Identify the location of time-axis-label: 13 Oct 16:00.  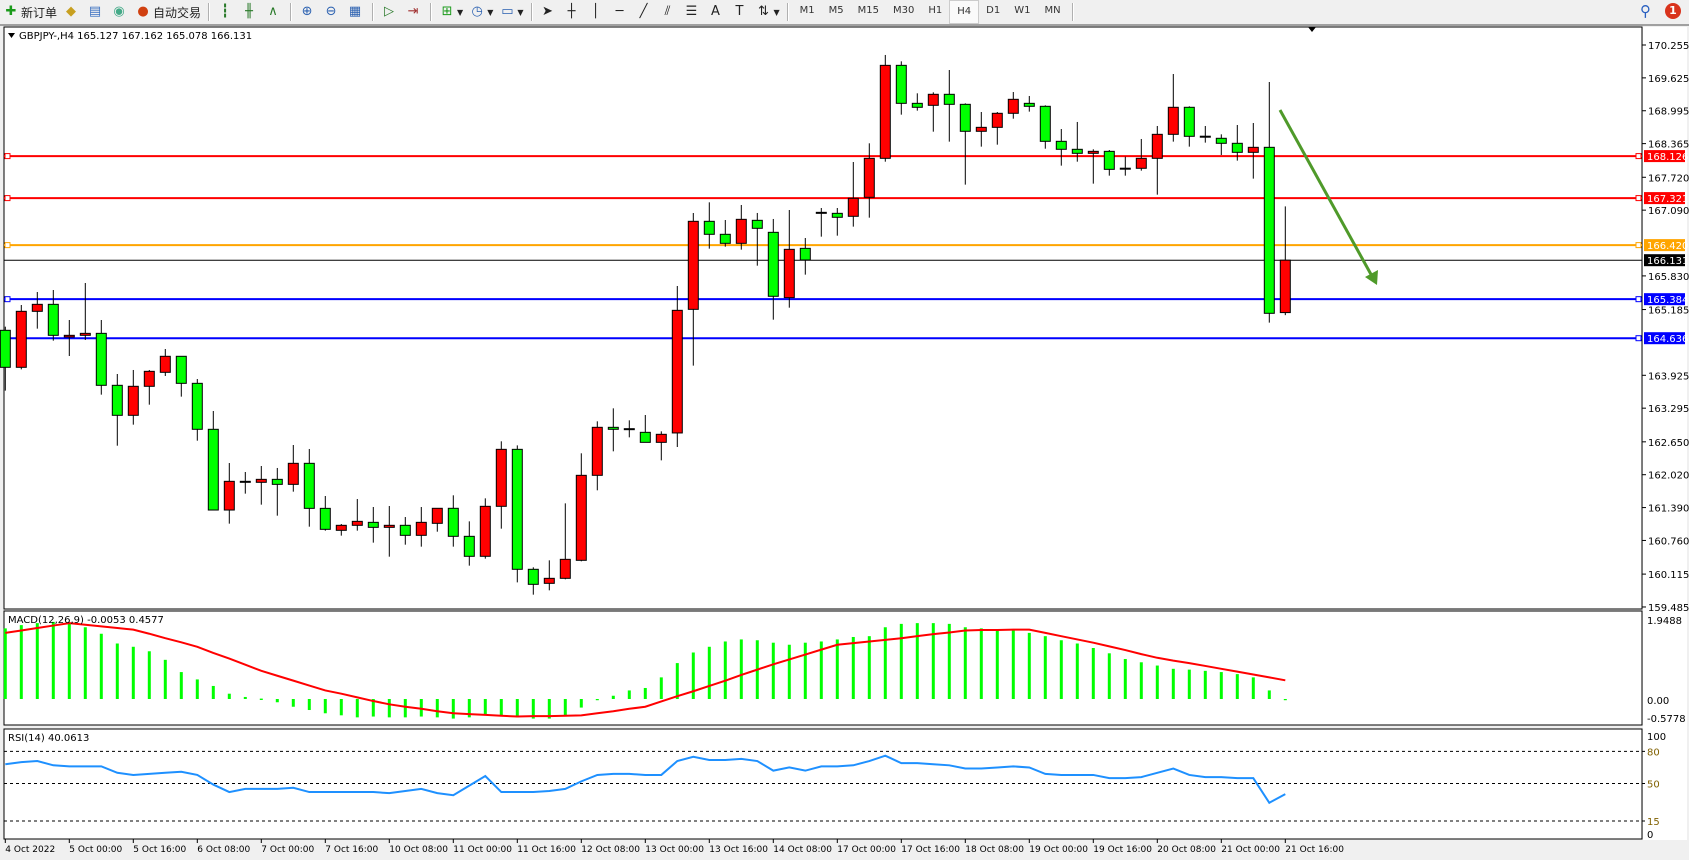
(738, 850).